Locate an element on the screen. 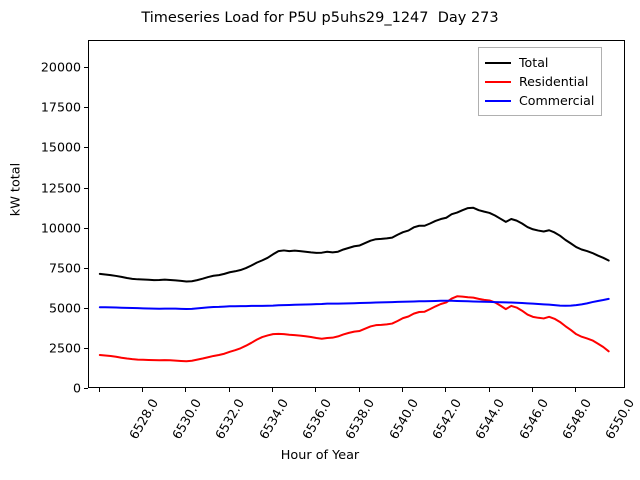 The height and width of the screenshot is (480, 640). y-axis-tick-label: 7500 is located at coordinates (64, 268).